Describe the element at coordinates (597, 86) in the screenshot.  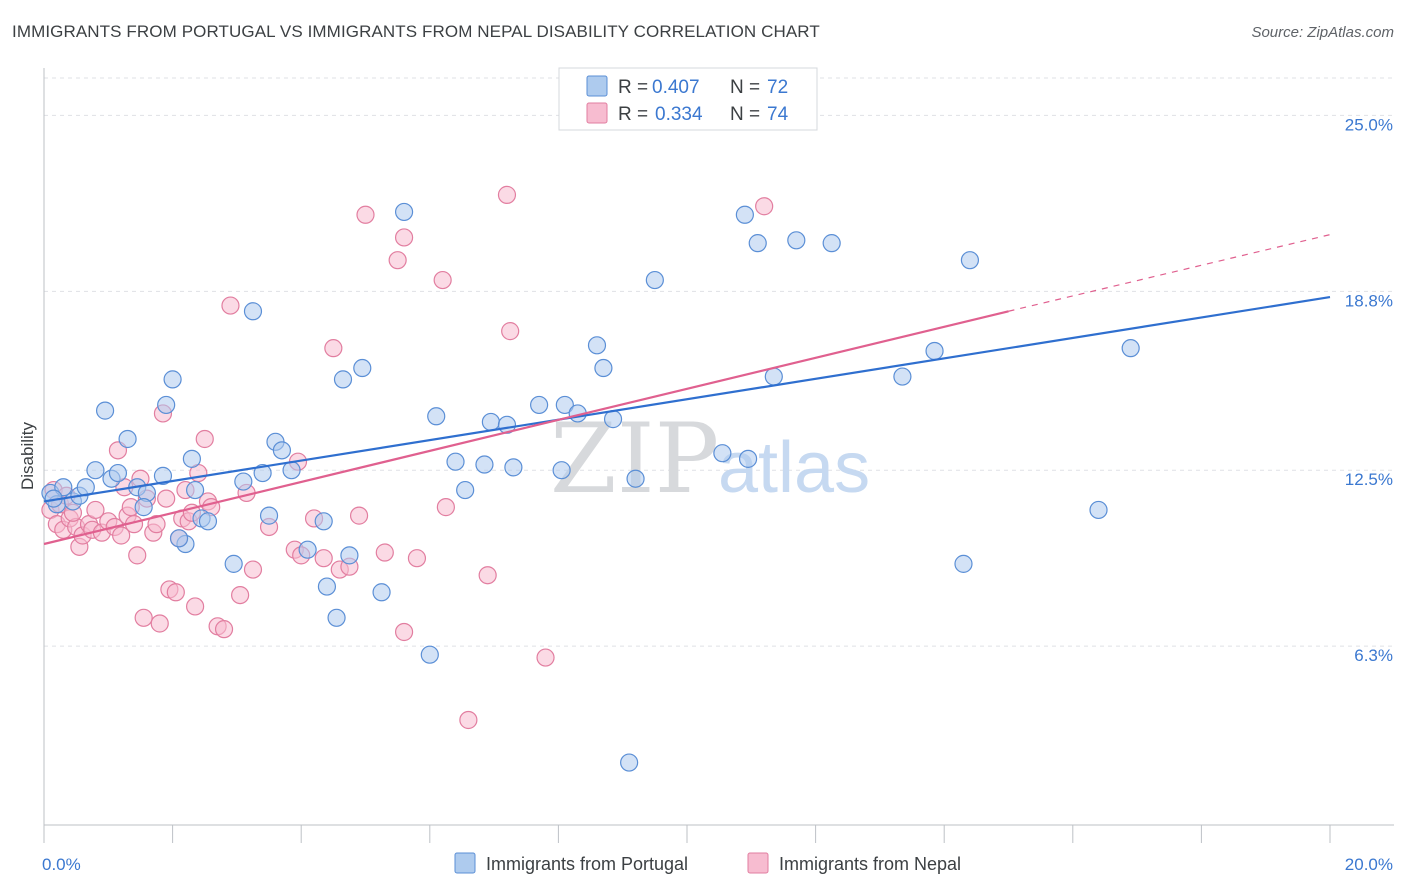
I see `legend-swatch-portugal` at that location.